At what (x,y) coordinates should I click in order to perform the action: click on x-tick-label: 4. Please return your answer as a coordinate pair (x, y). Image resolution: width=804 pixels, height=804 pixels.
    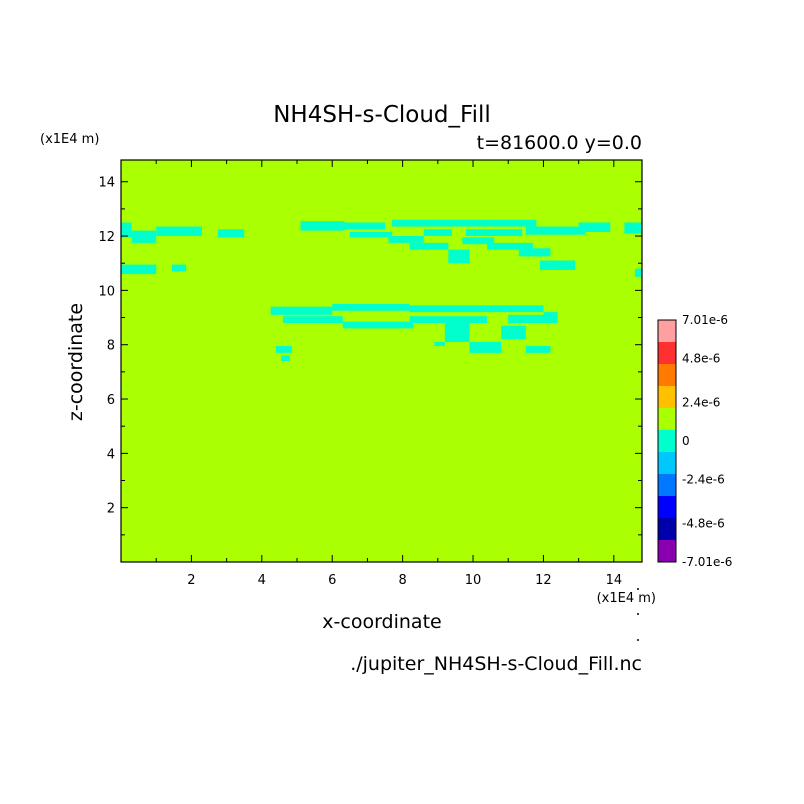
    Looking at the image, I should click on (262, 580).